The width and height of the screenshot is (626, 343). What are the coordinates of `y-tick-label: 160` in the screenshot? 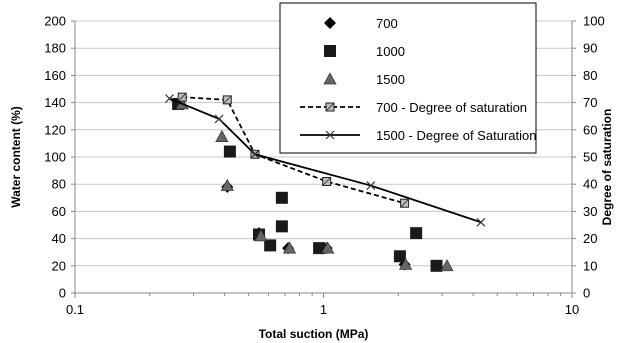 It's located at (55, 75).